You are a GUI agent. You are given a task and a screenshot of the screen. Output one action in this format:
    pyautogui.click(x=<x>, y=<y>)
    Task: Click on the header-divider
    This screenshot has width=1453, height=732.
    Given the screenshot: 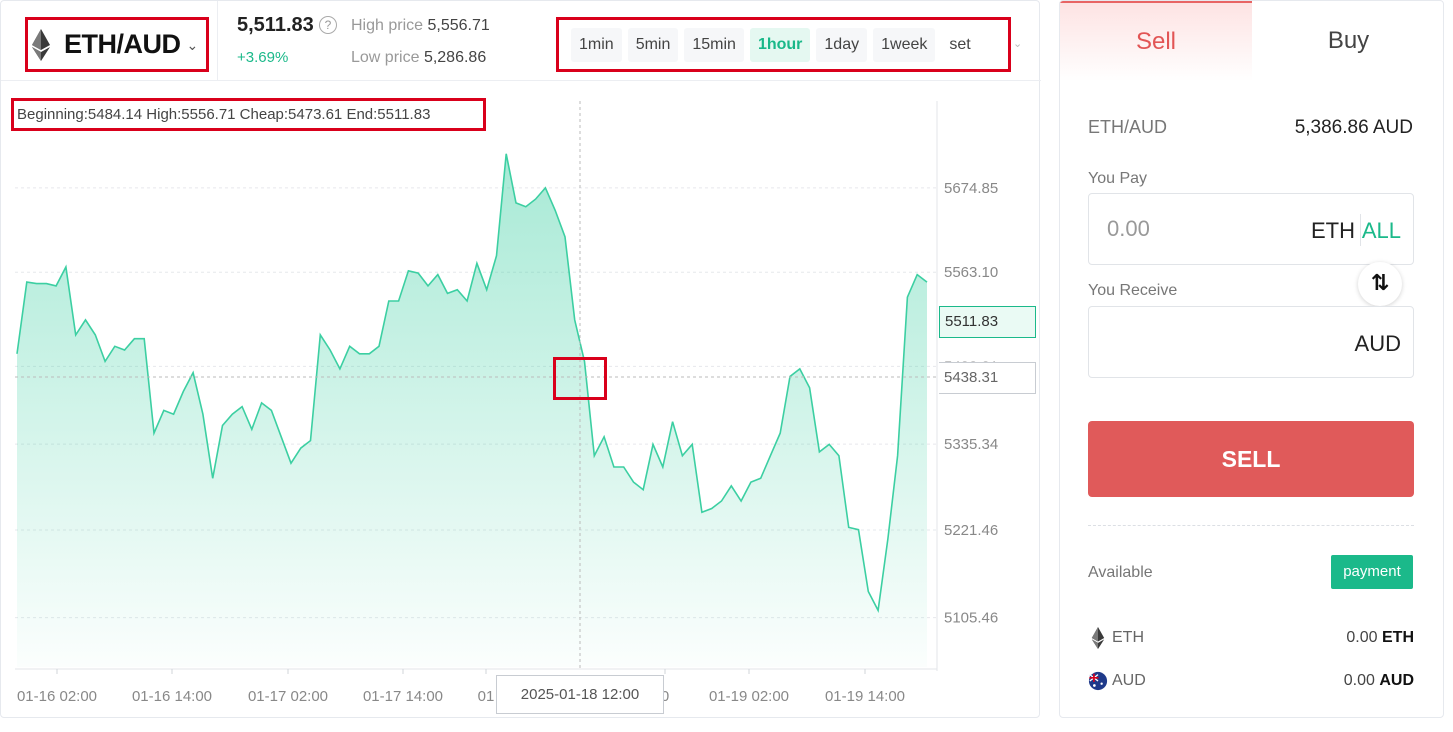 What is the action you would take?
    pyautogui.click(x=217, y=41)
    